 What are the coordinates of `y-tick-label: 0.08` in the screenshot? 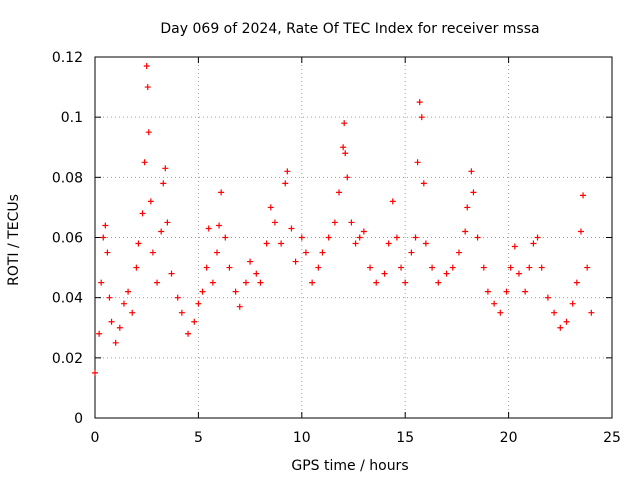 It's located at (67, 178).